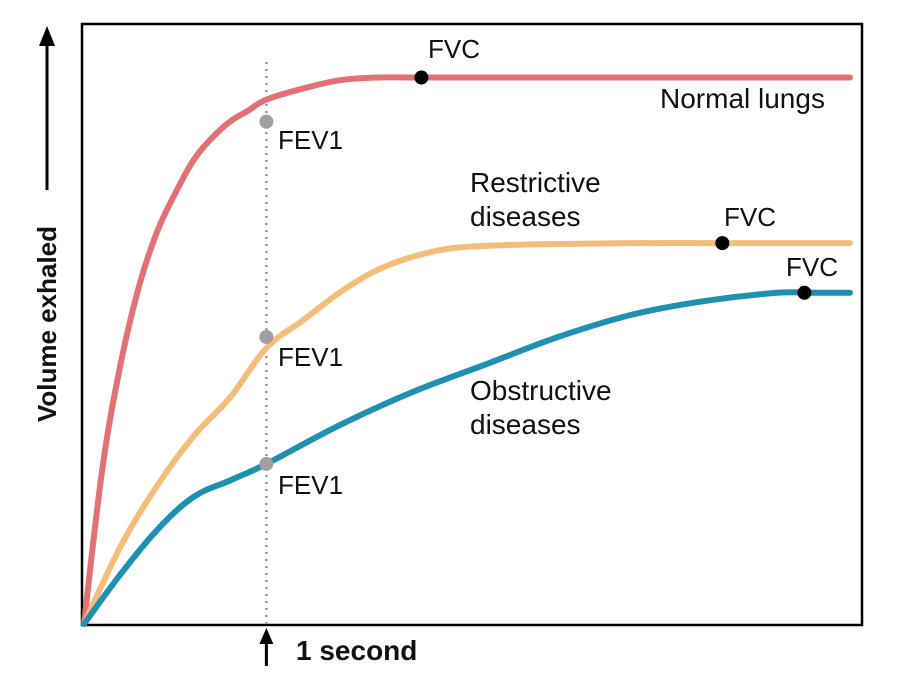 This screenshot has width=902, height=676. Describe the element at coordinates (722, 243) in the screenshot. I see `fvc-marker-restrictive` at that location.